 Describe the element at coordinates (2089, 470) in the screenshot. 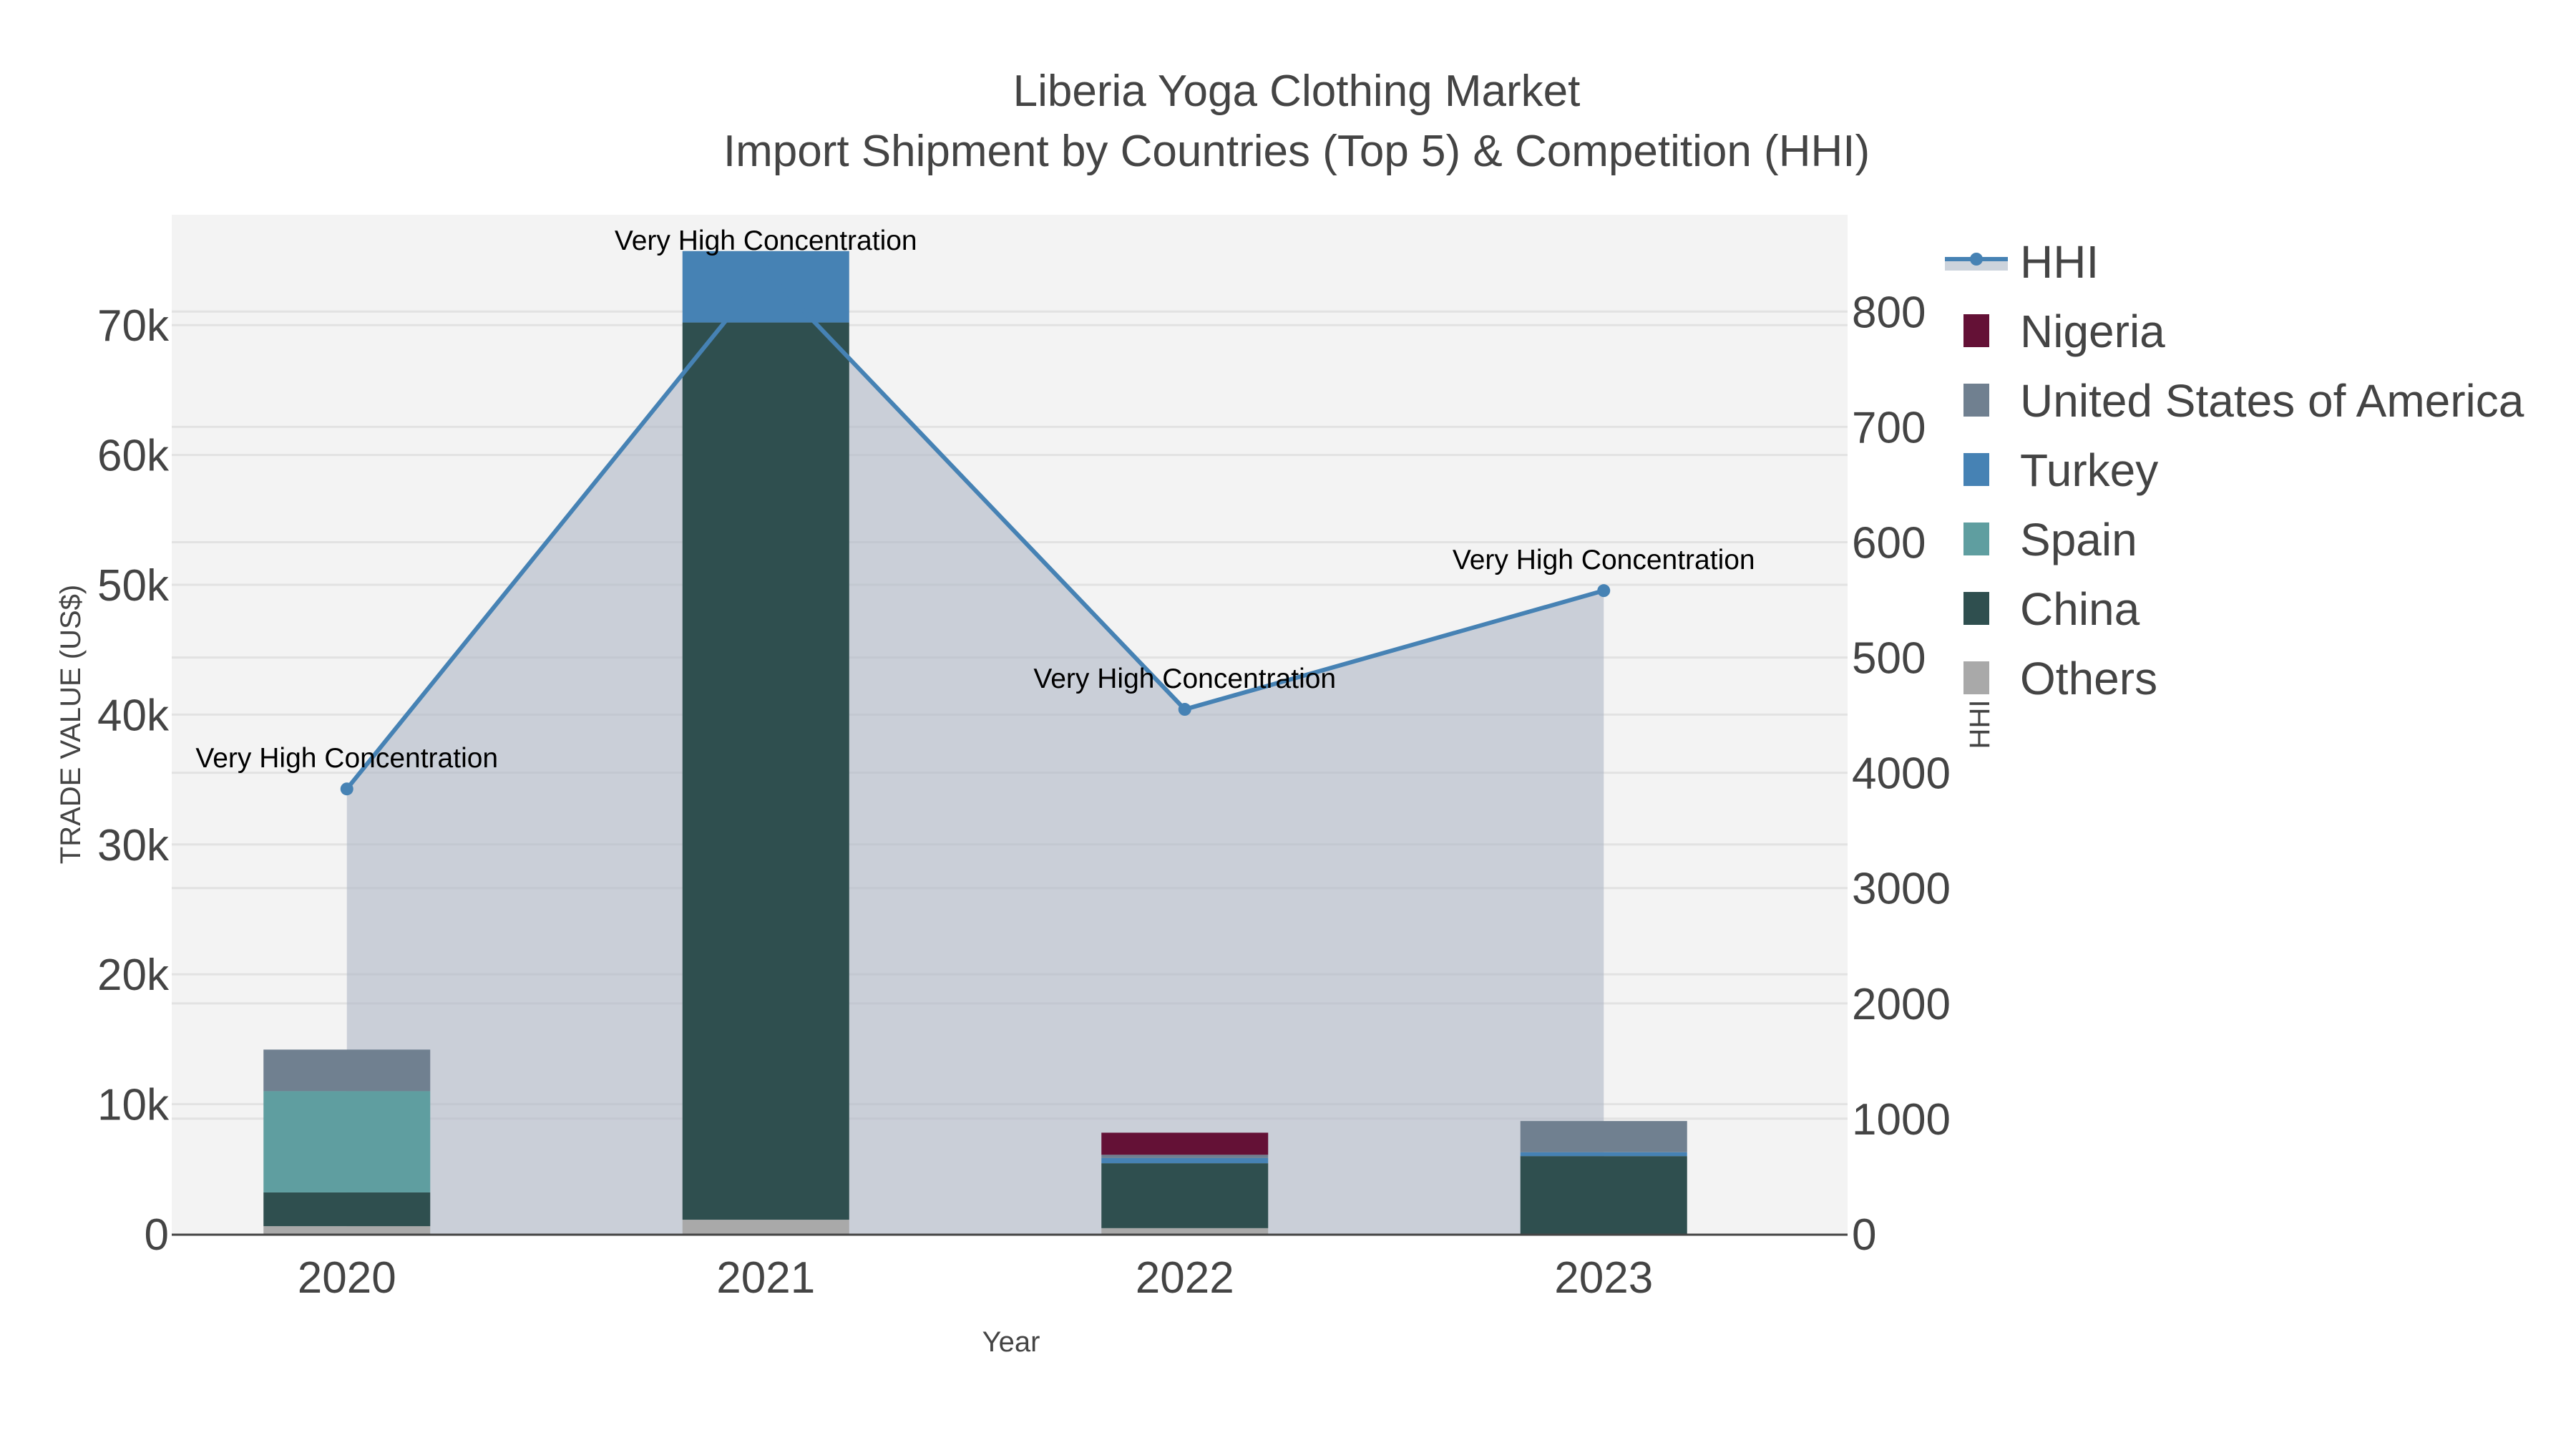

I see `legend-label: Turkey` at that location.